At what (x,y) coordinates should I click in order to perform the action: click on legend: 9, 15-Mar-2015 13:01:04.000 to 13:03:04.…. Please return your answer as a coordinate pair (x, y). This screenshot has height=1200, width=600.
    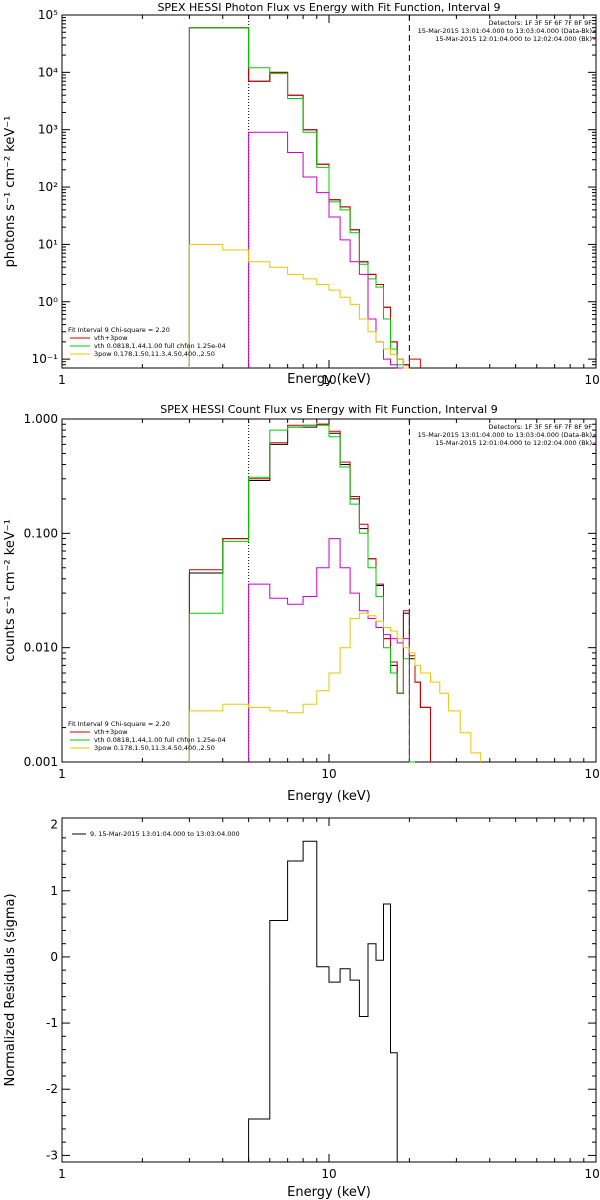
    Looking at the image, I should click on (156, 834).